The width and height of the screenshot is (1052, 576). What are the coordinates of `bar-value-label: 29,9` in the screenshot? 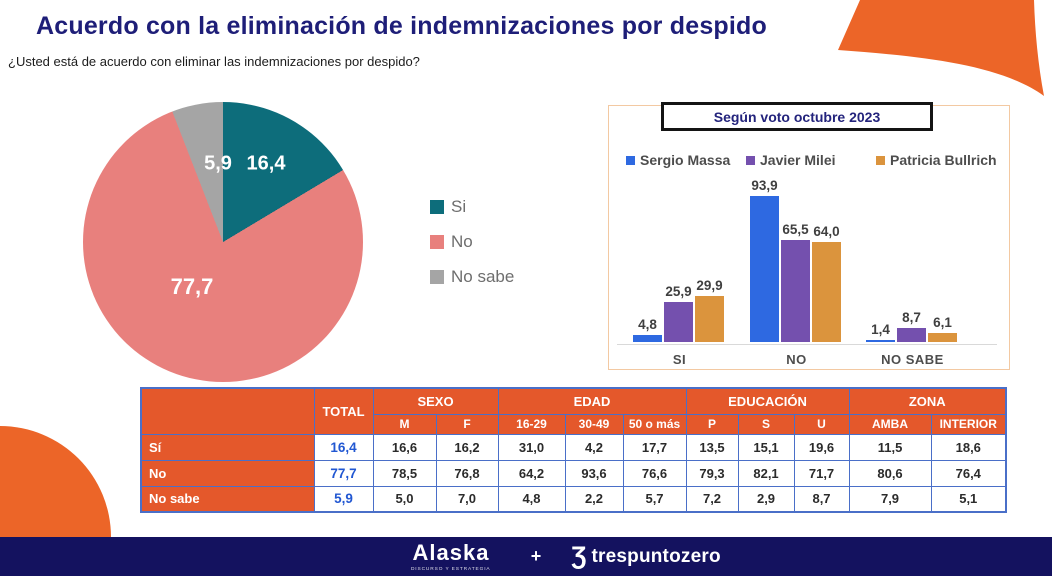 It's located at (709, 285).